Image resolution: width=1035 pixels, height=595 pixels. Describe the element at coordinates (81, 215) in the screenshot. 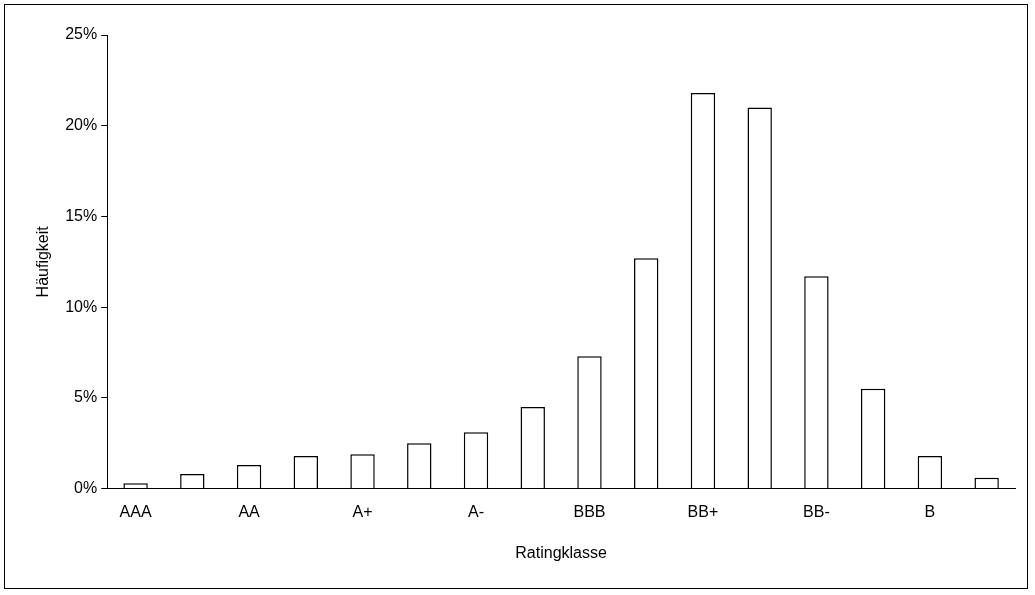

I see `y-tick-label: 15%` at that location.